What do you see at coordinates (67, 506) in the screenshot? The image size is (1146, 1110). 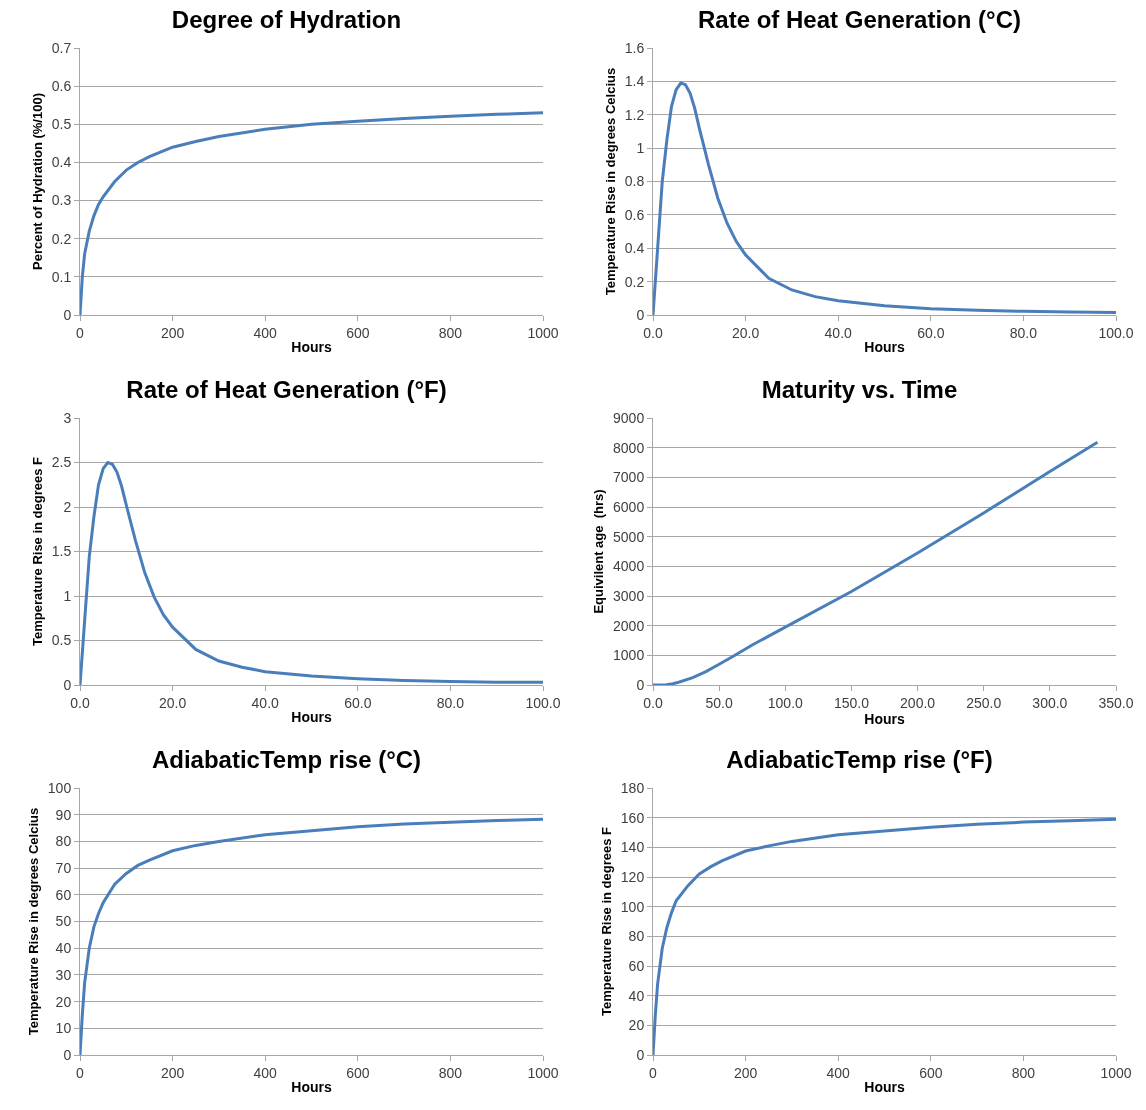 I see `y-tick-label: 2` at bounding box center [67, 506].